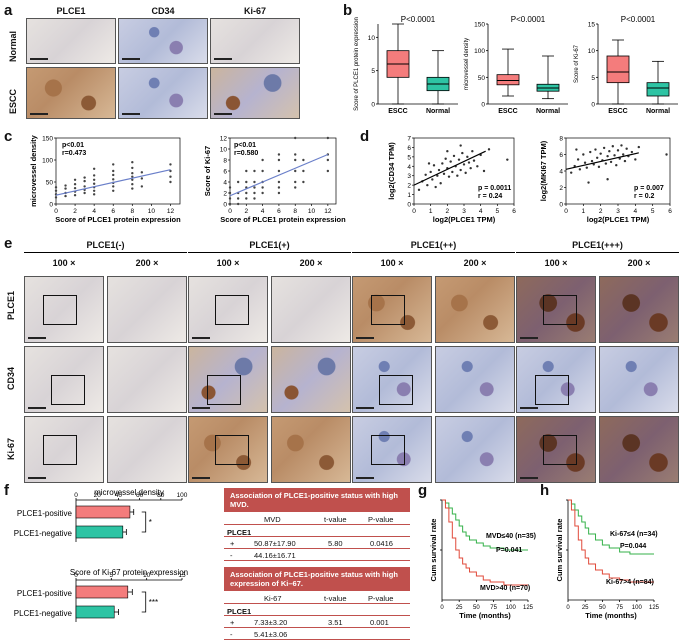  I want to click on significance-marker: ***, so click(153, 602).